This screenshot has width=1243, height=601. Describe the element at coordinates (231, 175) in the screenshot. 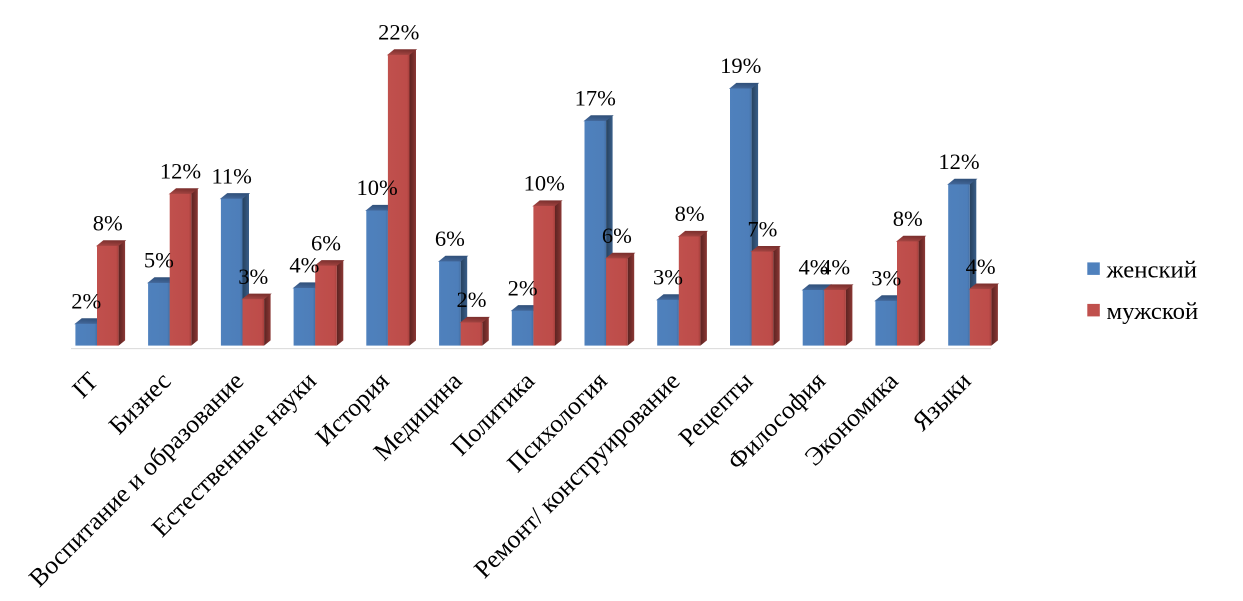

I see `svg-text: 11%` at that location.